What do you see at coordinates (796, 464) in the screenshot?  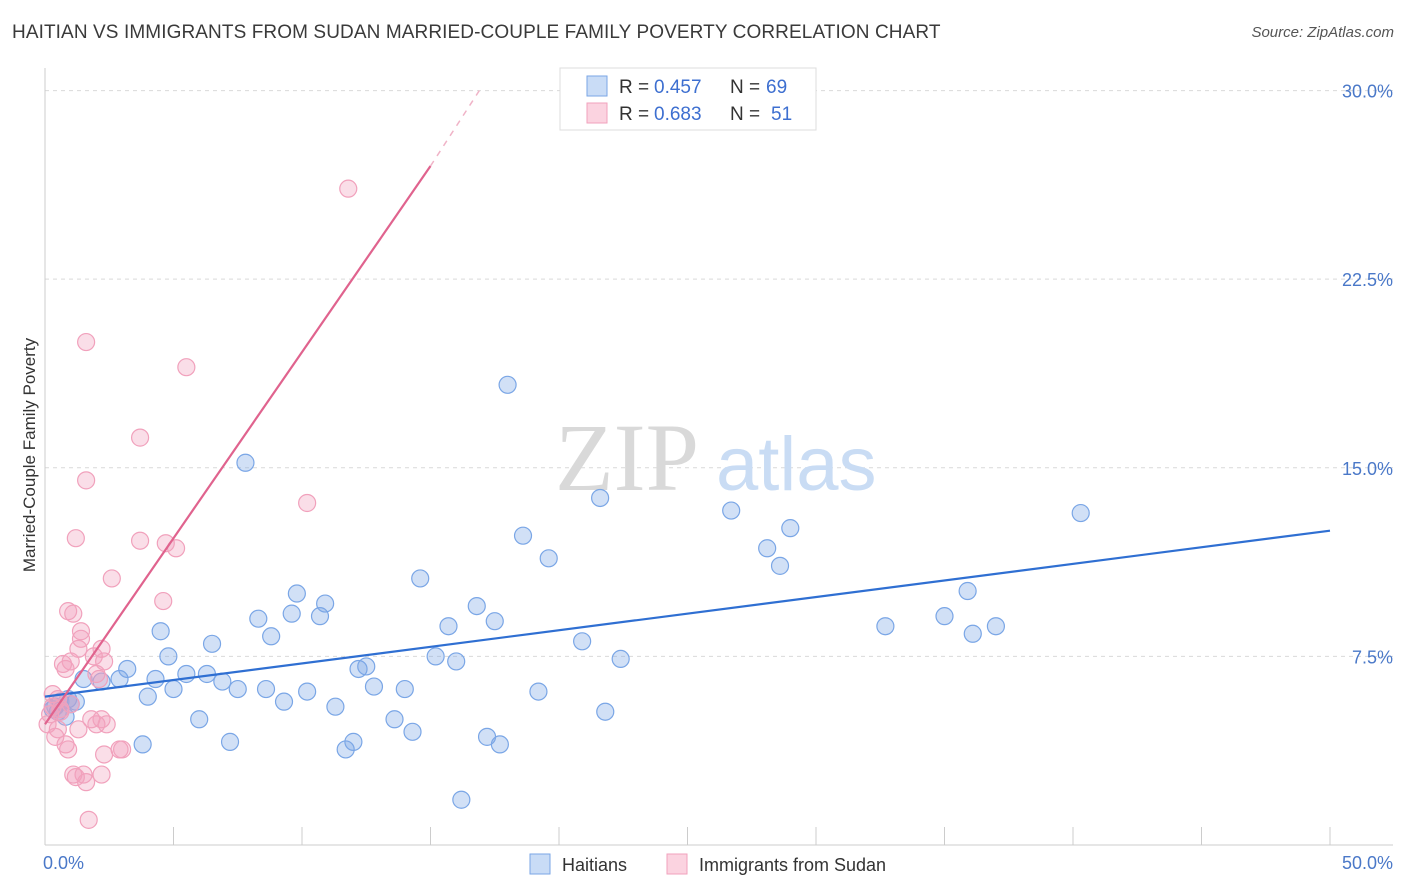 I see `watermark-atlas: atlas` at bounding box center [796, 464].